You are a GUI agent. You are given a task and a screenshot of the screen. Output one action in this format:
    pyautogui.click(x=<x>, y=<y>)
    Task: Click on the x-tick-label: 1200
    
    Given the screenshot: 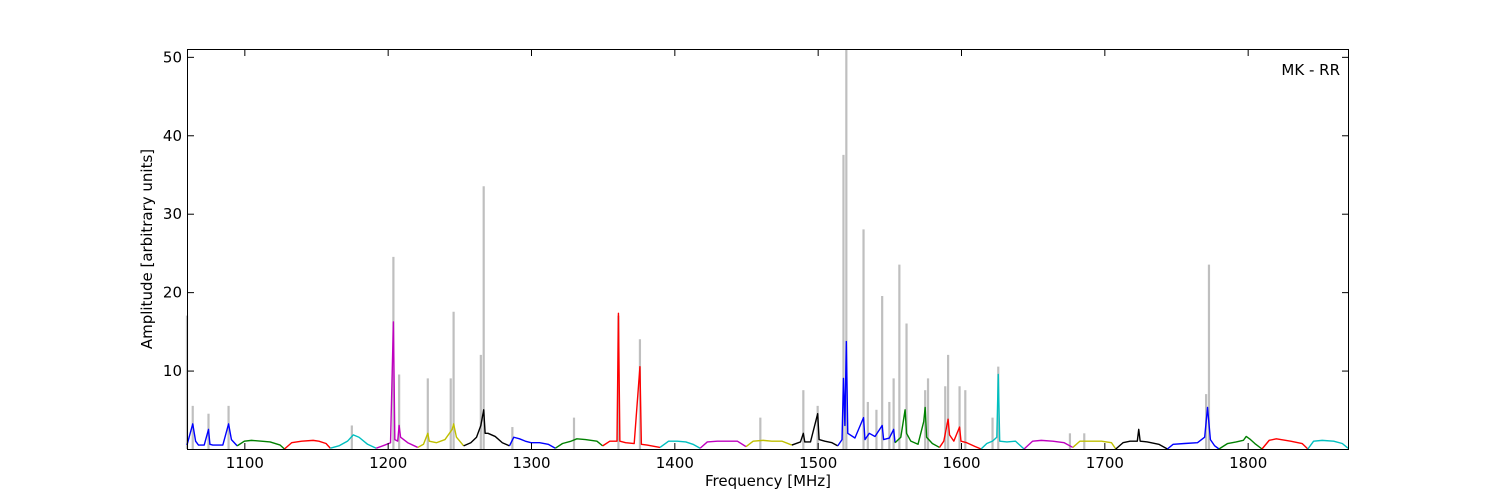 What is the action you would take?
    pyautogui.click(x=388, y=463)
    